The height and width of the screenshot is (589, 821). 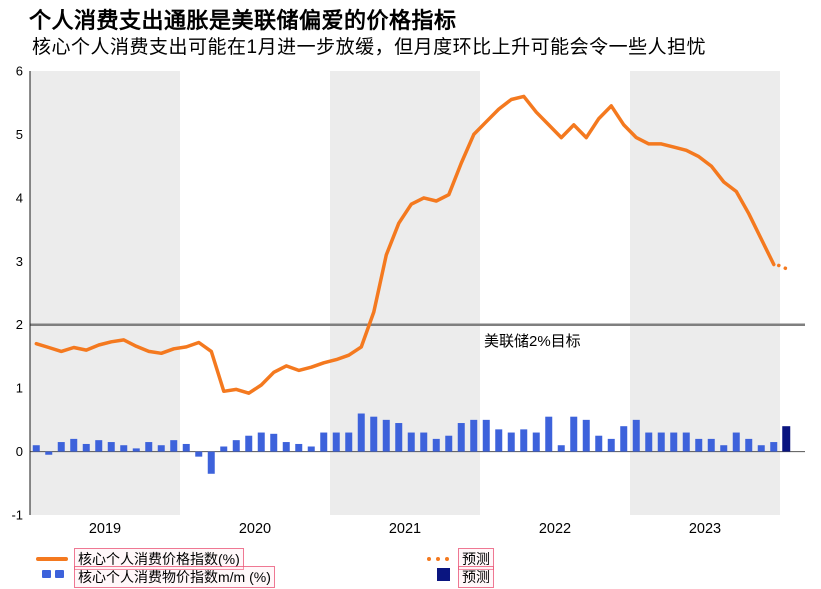 What do you see at coordinates (19, 451) in the screenshot?
I see `y-tick-label: 0` at bounding box center [19, 451].